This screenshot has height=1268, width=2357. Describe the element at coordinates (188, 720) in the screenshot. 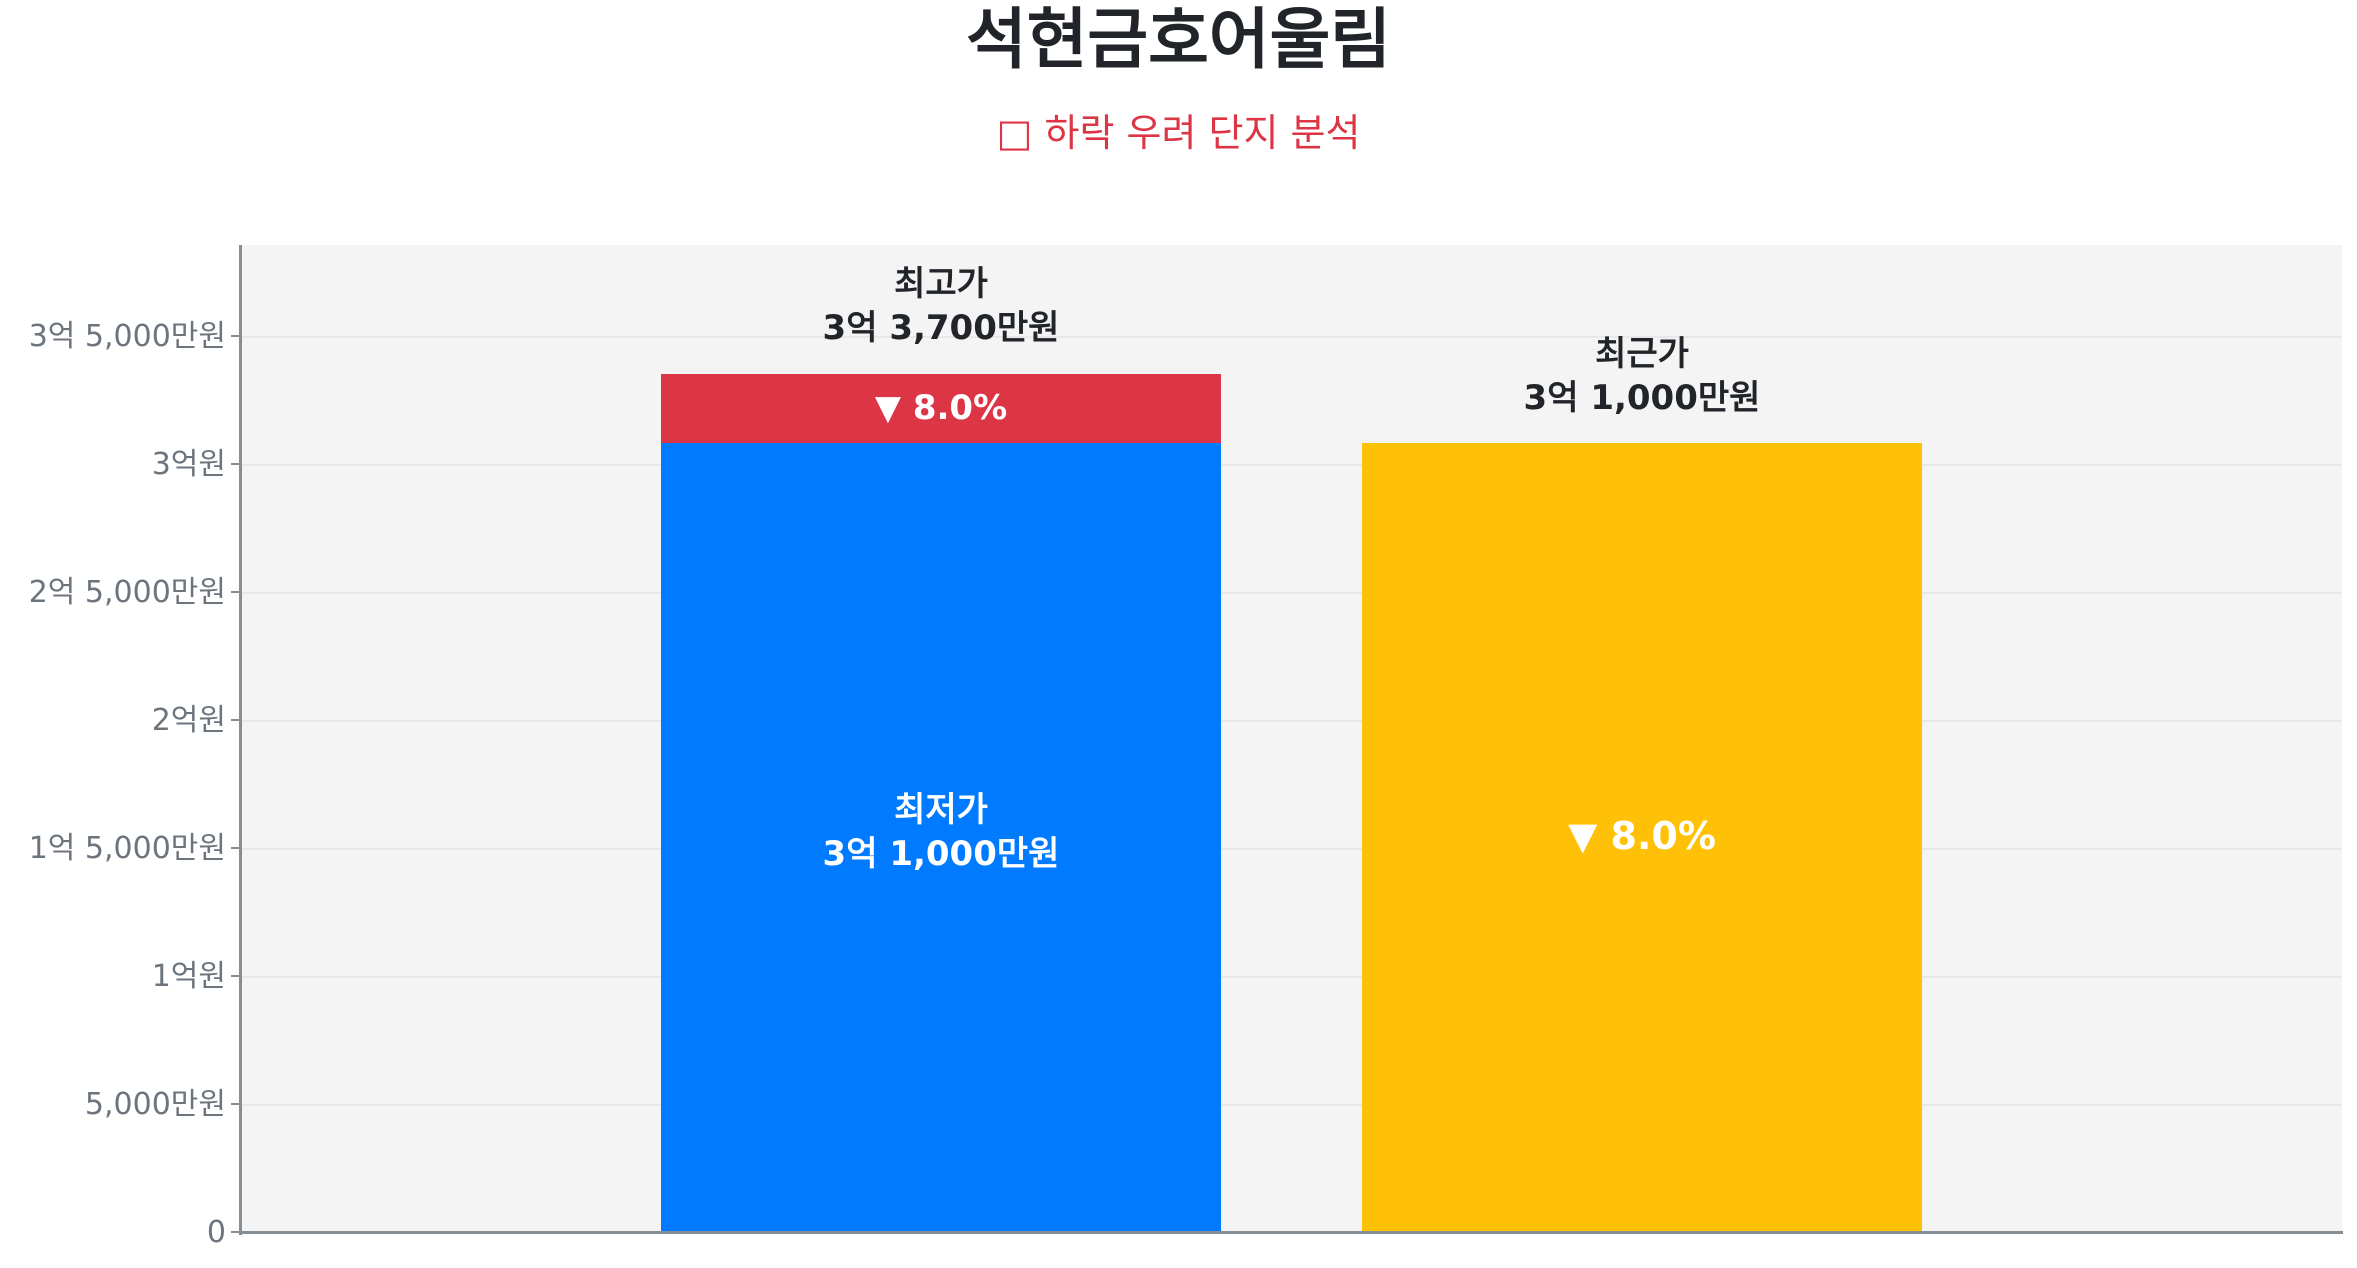

I see `ytick-label-4: 2억원` at that location.